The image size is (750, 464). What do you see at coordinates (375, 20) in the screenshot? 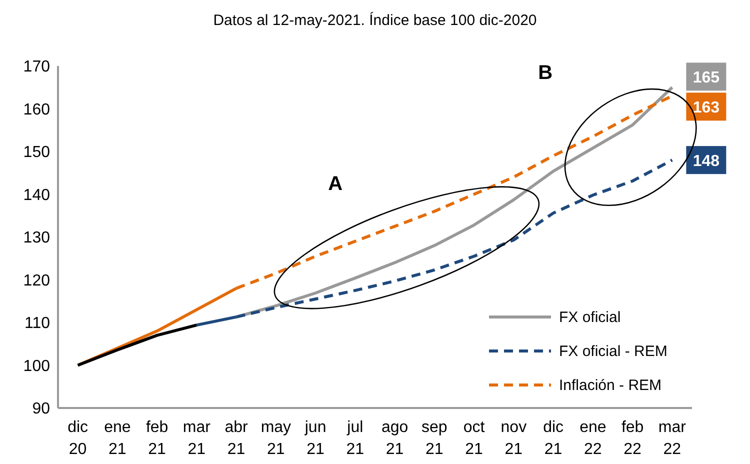
I see `chart-subtitle: Datos al 12-may-2021. Índice base 100 dic-2020` at bounding box center [375, 20].